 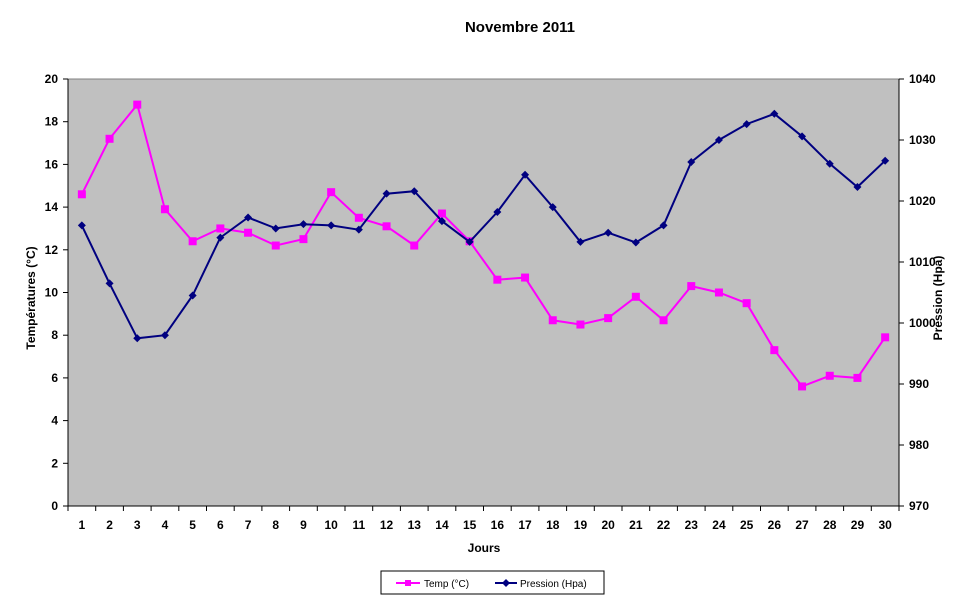 I want to click on x-tick-label: 4, so click(x=165, y=525).